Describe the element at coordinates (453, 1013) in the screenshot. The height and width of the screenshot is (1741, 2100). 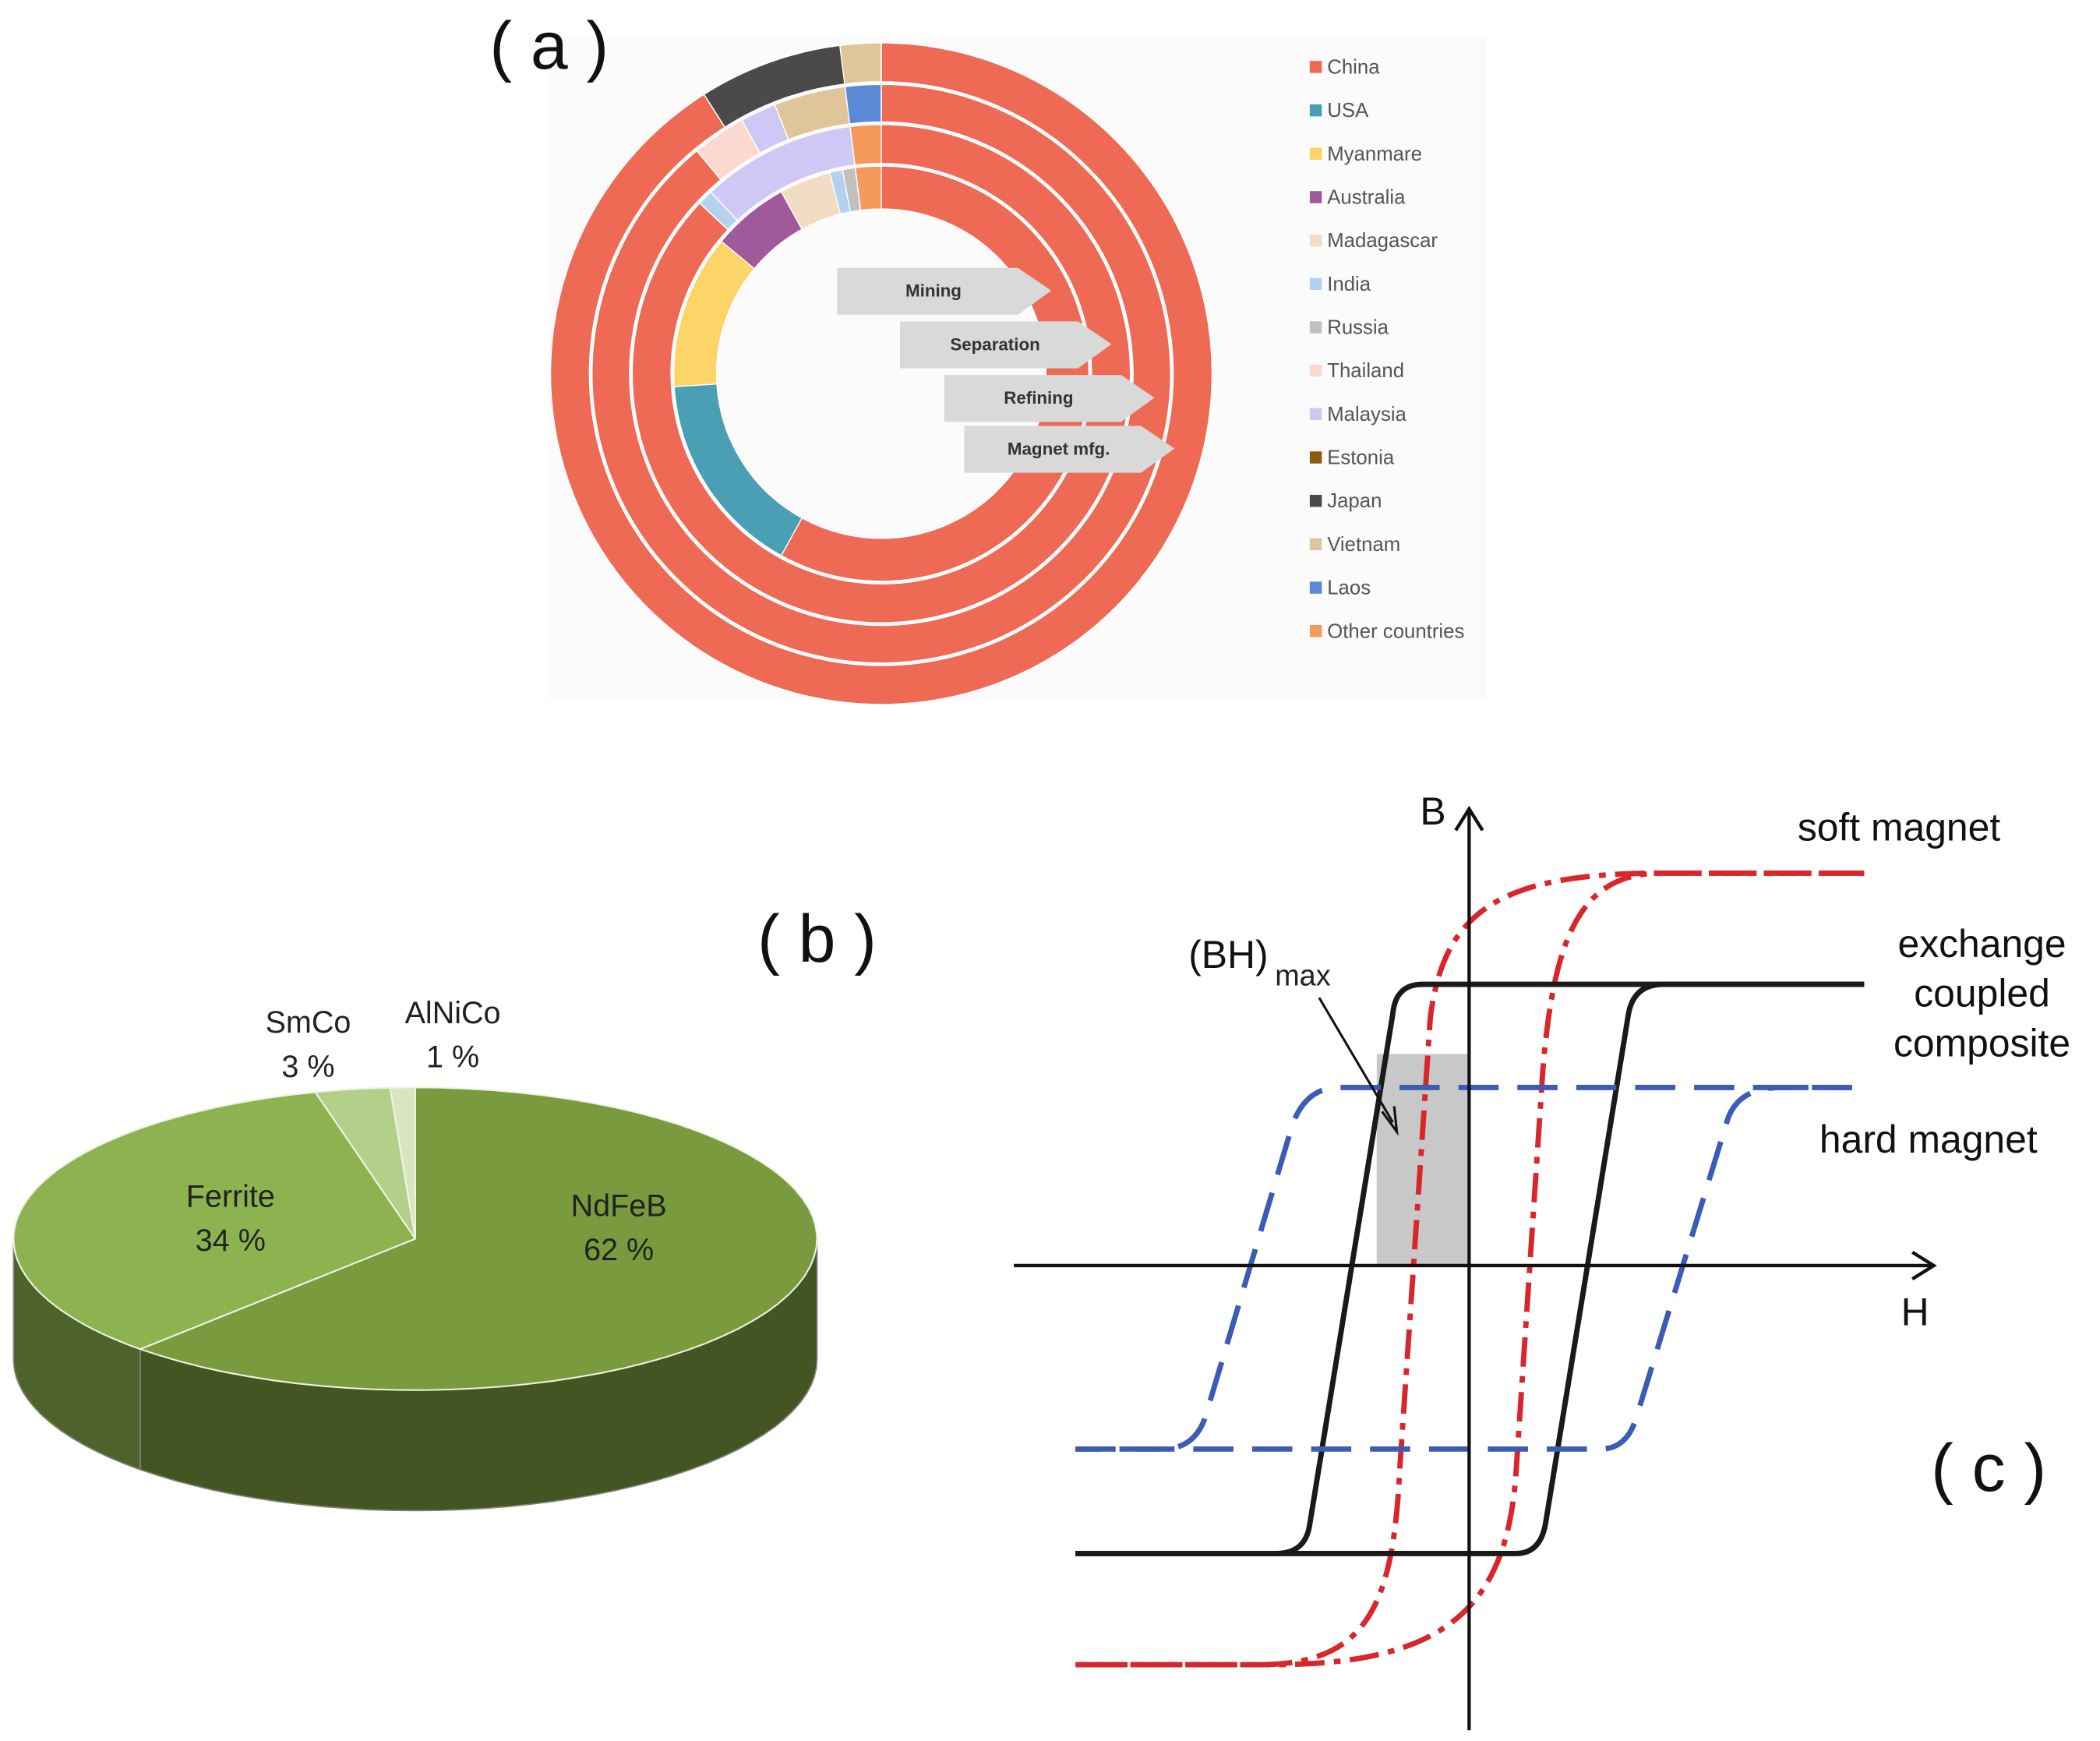
I see `pie-label: AlNiCo` at that location.